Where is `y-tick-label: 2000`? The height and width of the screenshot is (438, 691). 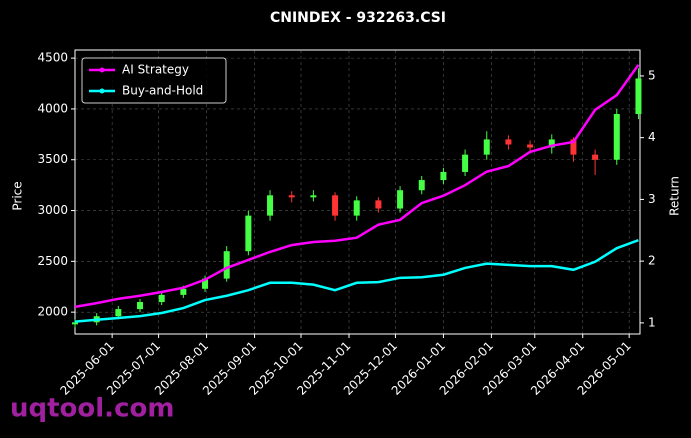
y-tick-label: 2000 is located at coordinates (52, 312).